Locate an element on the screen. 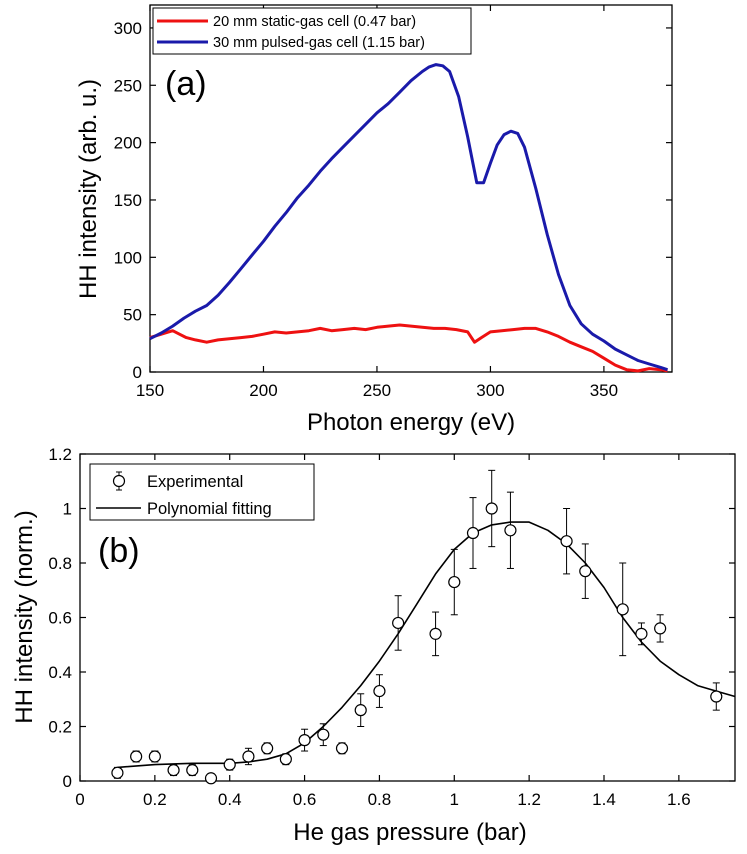  y-tick-label-a-3: 150 is located at coordinates (128, 200).